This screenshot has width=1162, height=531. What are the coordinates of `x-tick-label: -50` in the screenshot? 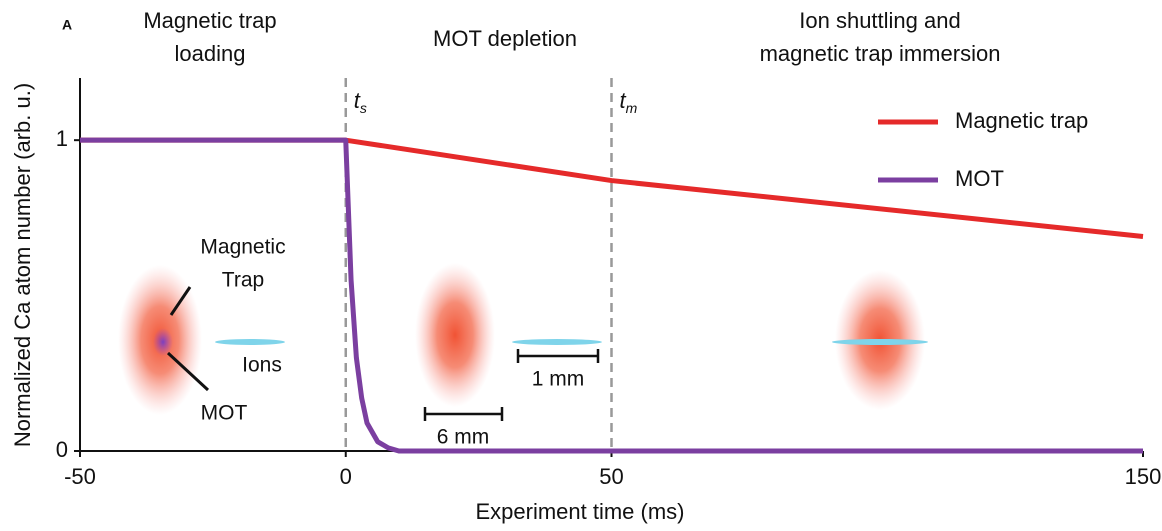 It's located at (80, 476).